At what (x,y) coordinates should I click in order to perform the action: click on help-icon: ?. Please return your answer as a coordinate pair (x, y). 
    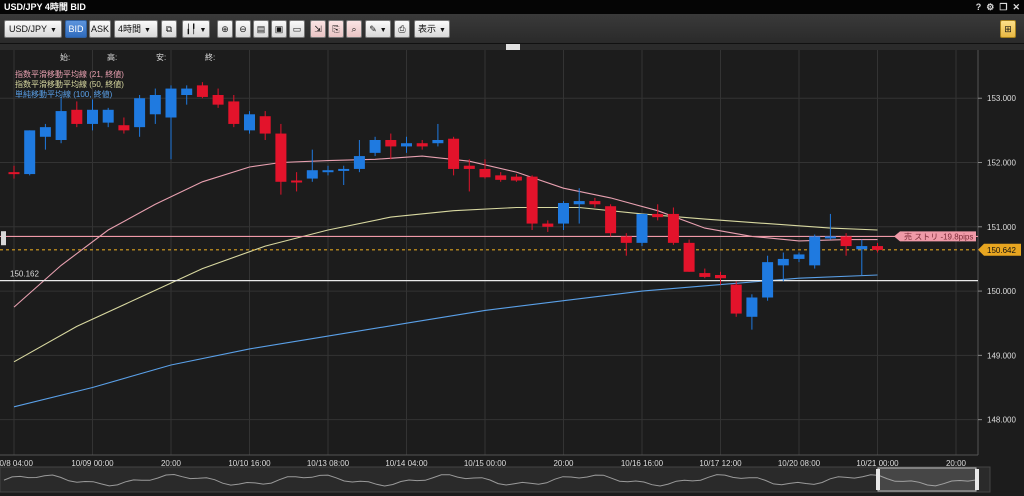
    Looking at the image, I should click on (978, 7).